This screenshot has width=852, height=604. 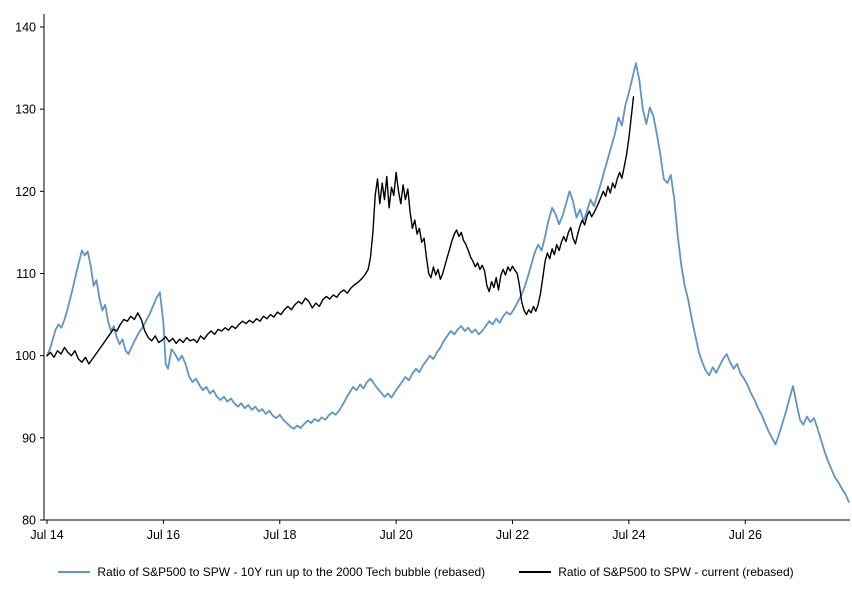 I want to click on y-axis-tick-label: 110, so click(x=26, y=274).